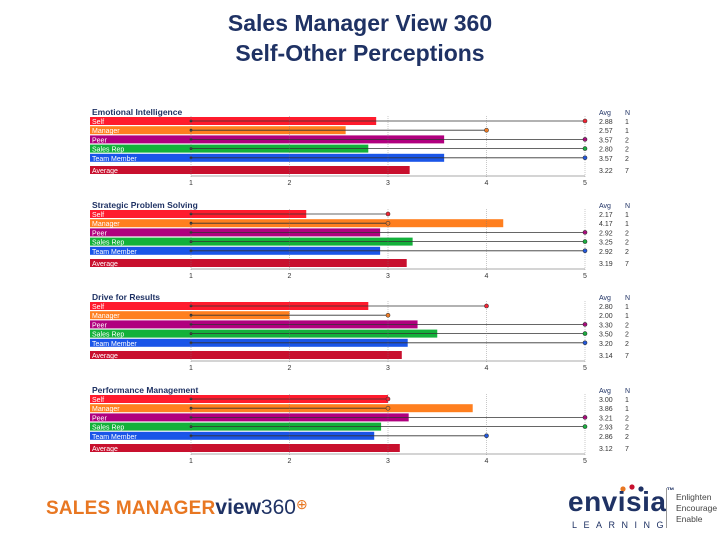  What do you see at coordinates (606, 131) in the screenshot?
I see `avg-value: 2.57` at bounding box center [606, 131].